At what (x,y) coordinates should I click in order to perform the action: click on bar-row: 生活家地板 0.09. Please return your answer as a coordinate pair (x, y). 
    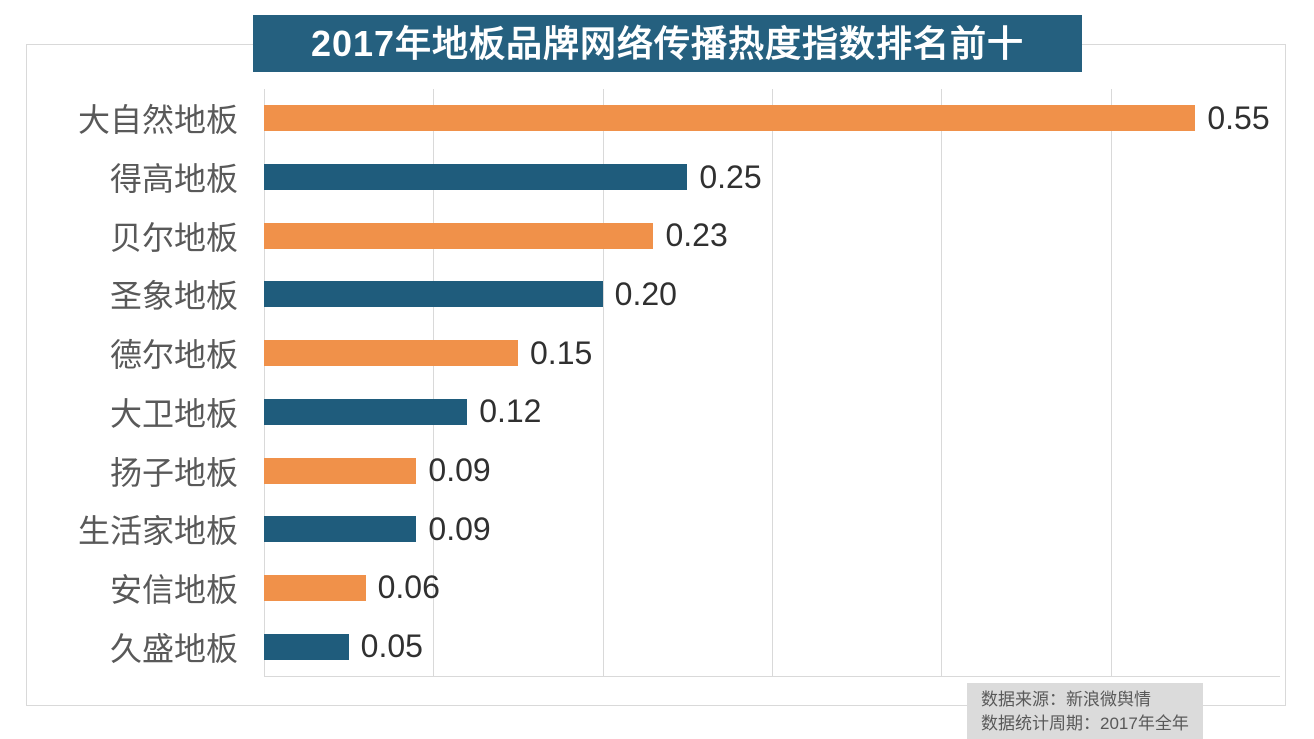
    Looking at the image, I should click on (653, 529).